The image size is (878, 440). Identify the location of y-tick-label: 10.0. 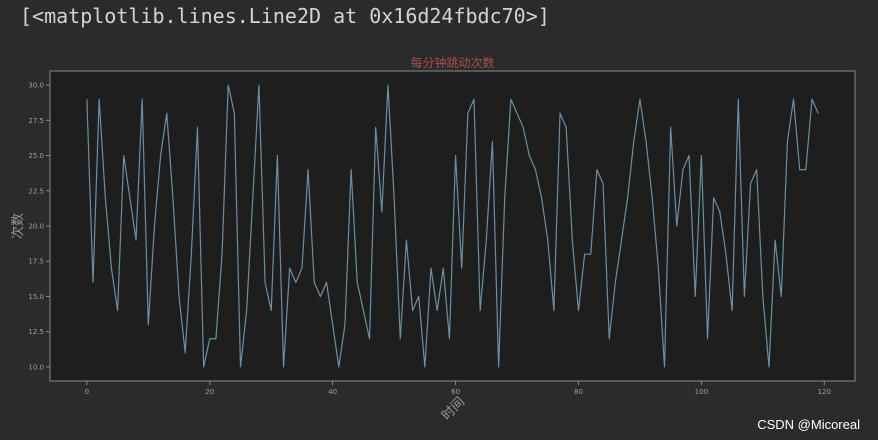
(36, 367).